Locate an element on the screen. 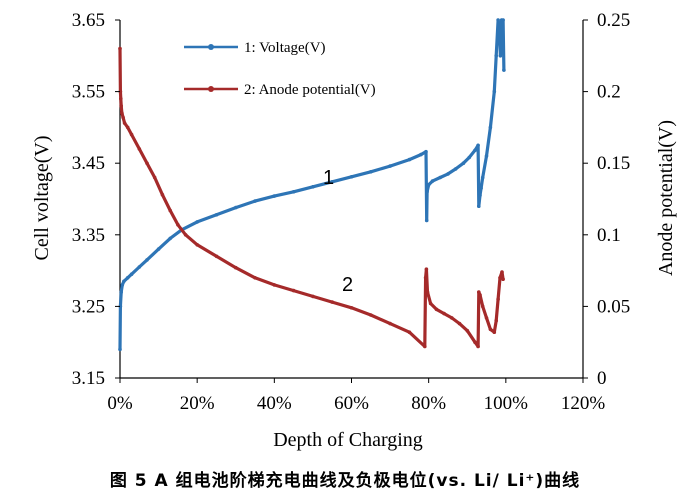 This screenshot has width=690, height=498. x-tick-label: 0% is located at coordinates (120, 403).